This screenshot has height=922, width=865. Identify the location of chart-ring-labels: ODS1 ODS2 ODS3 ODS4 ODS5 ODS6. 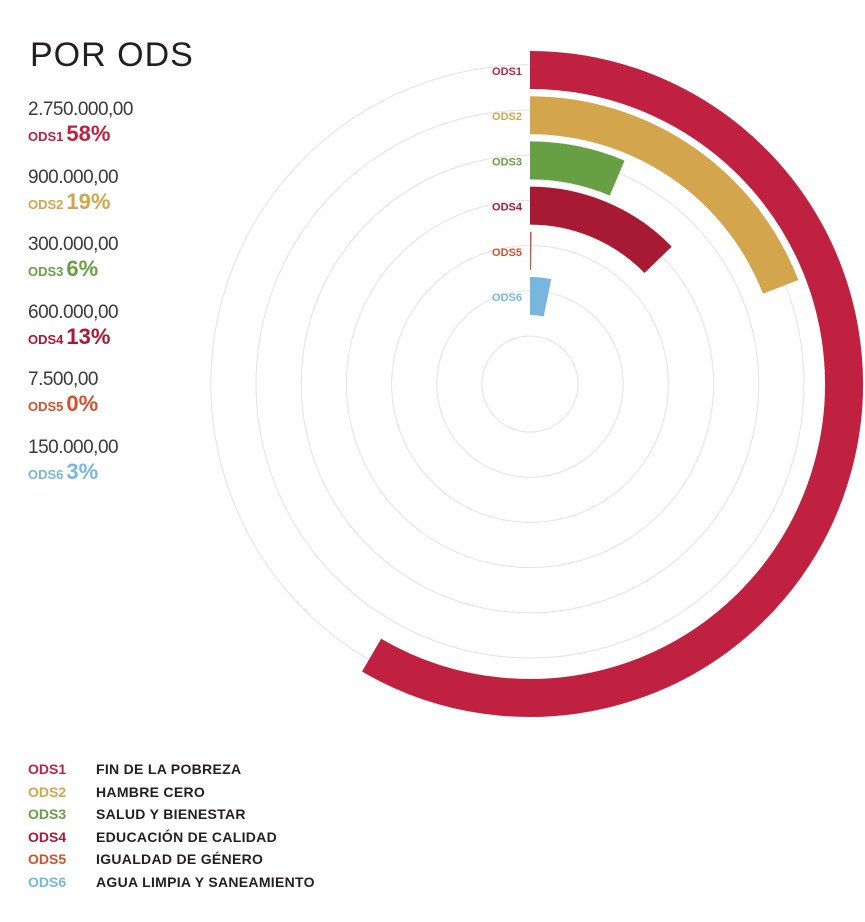
(507, 185).